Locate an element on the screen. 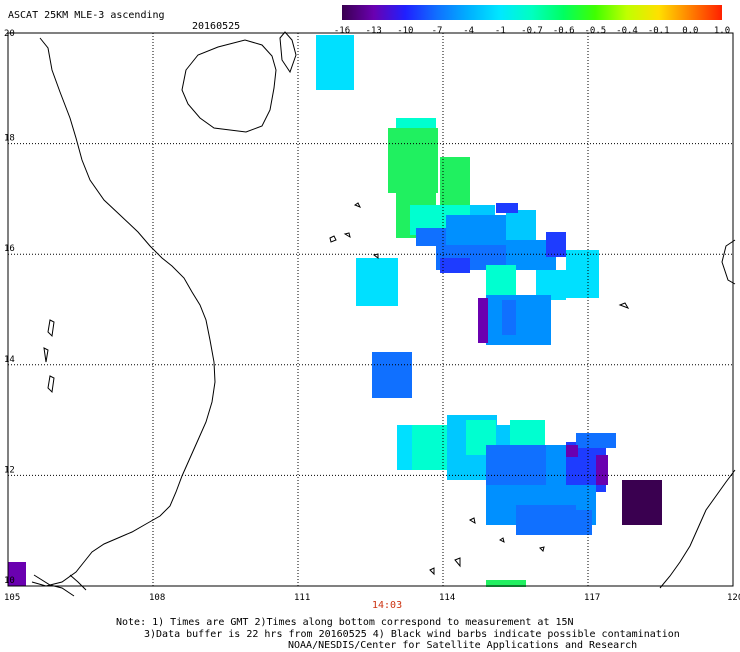 The width and height of the screenshot is (740, 652). coastline-hainan is located at coordinates (229, 86).